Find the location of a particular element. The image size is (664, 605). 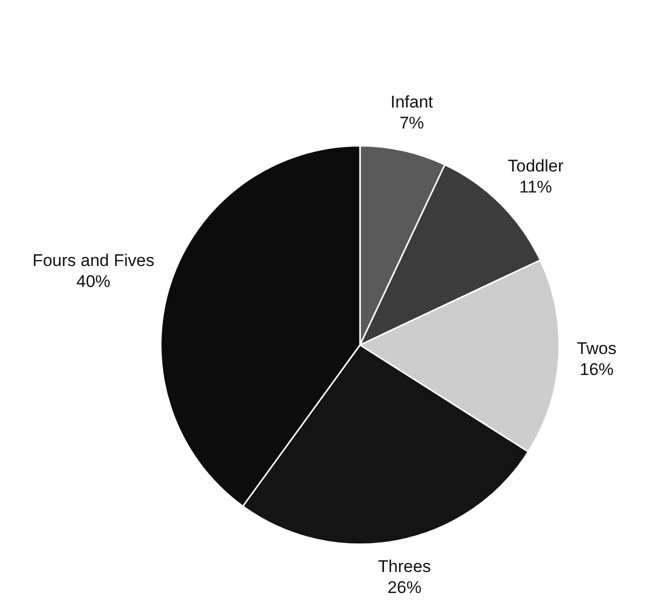

slice-label: Fours and Fives is located at coordinates (93, 260).